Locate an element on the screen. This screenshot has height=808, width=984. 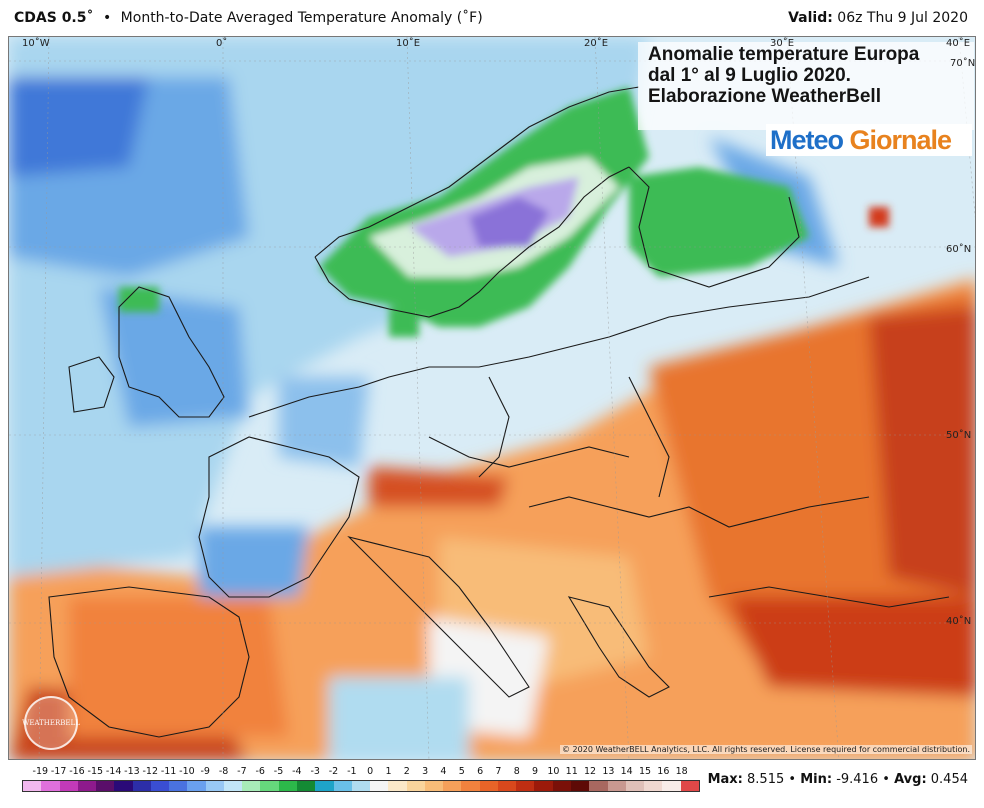
legend-tick: 14 is located at coordinates (626, 771).